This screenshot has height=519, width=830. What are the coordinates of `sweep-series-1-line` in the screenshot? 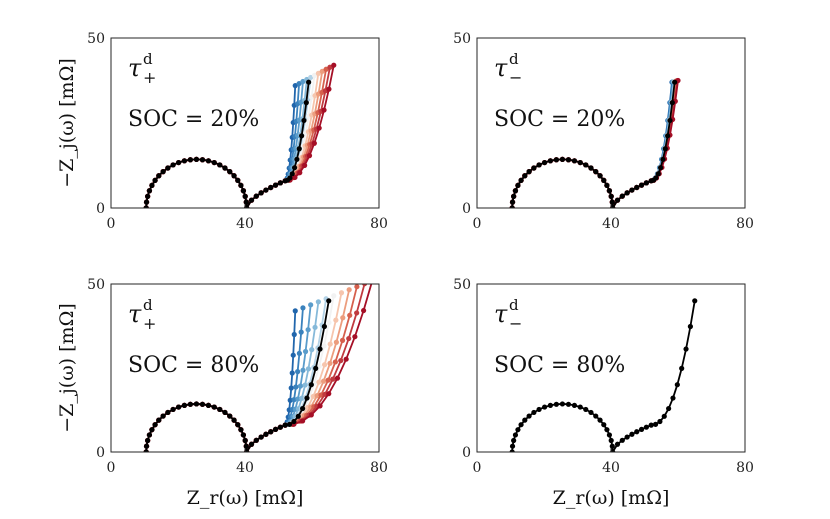 It's located at (592, 144).